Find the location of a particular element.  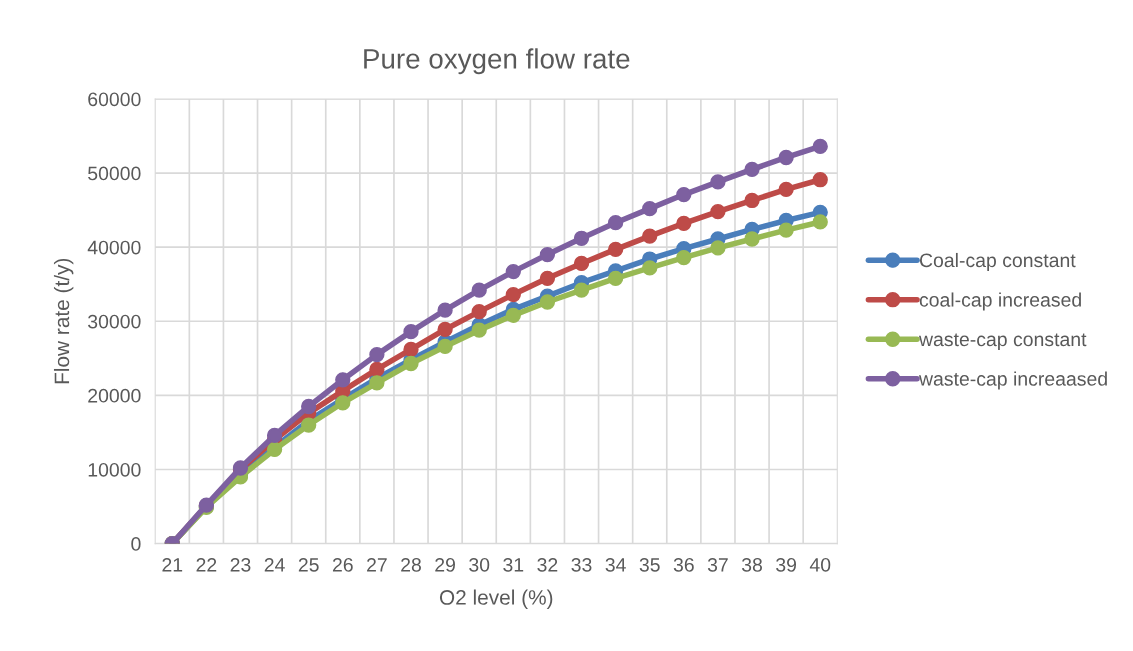

y-tick-label: 20000 is located at coordinates (114, 395).